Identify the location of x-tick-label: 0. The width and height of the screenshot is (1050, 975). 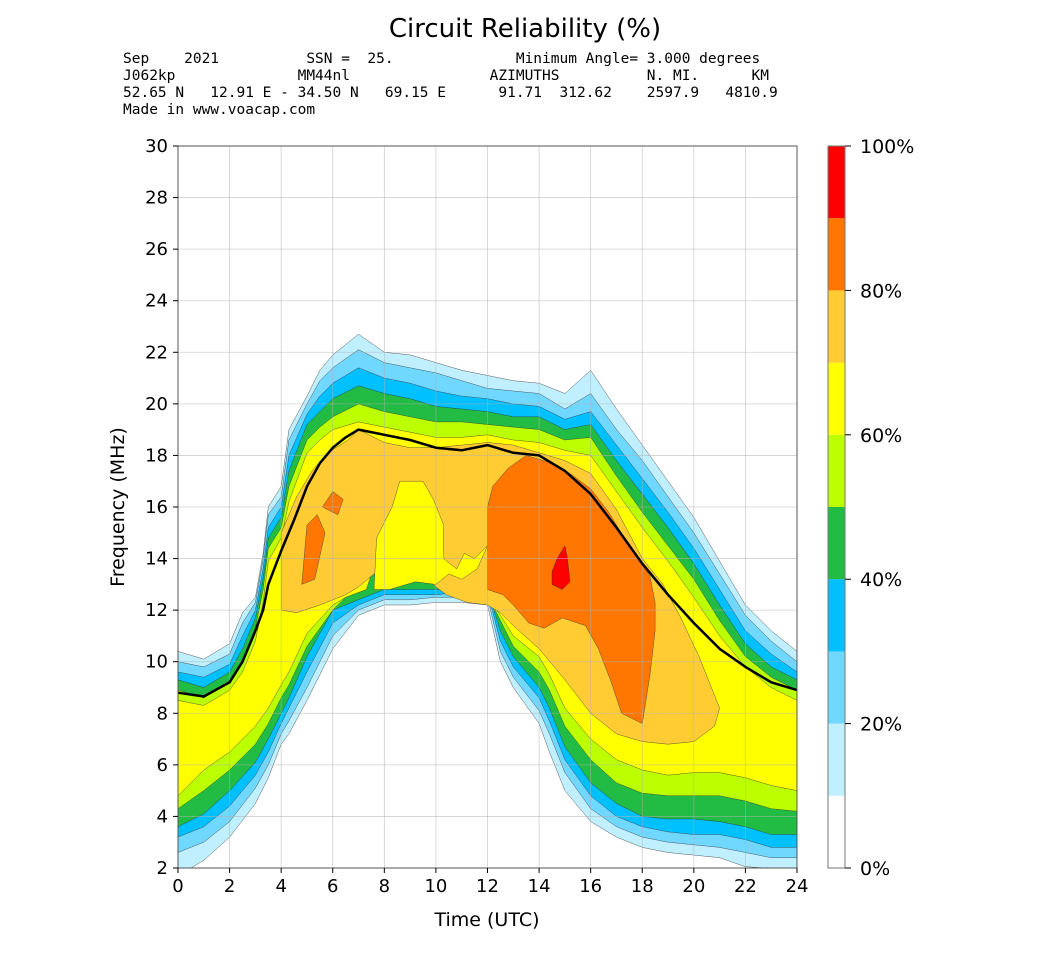
(177, 886).